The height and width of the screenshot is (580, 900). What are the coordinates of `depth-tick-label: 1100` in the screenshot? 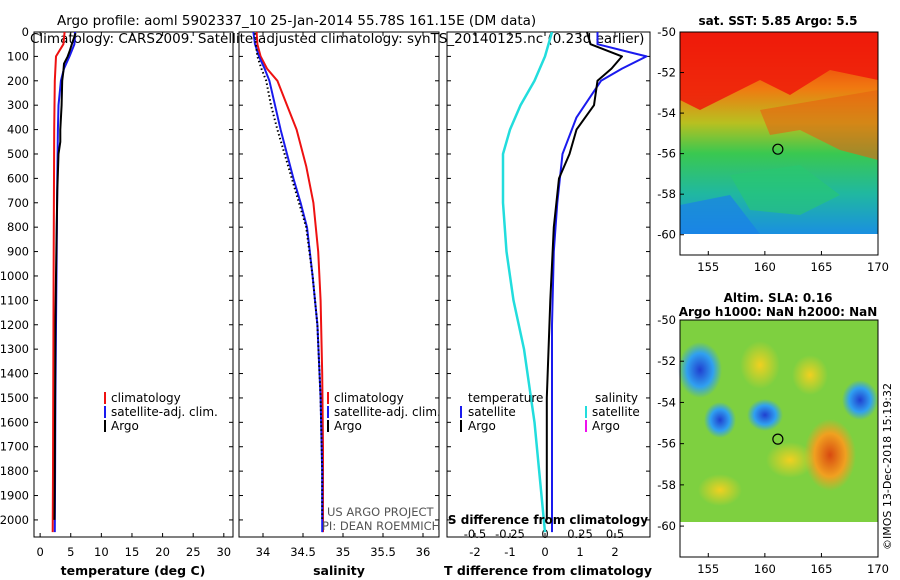 It's located at (14, 300).